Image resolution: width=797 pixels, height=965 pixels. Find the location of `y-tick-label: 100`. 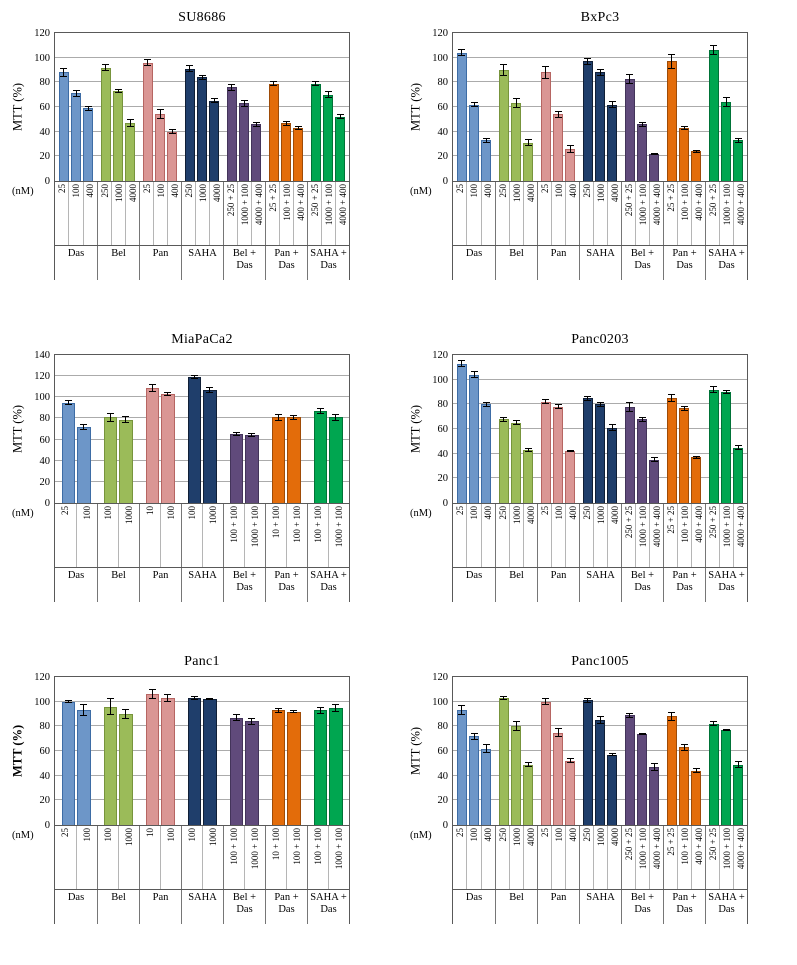

y-tick-label: 100 is located at coordinates (42, 702).